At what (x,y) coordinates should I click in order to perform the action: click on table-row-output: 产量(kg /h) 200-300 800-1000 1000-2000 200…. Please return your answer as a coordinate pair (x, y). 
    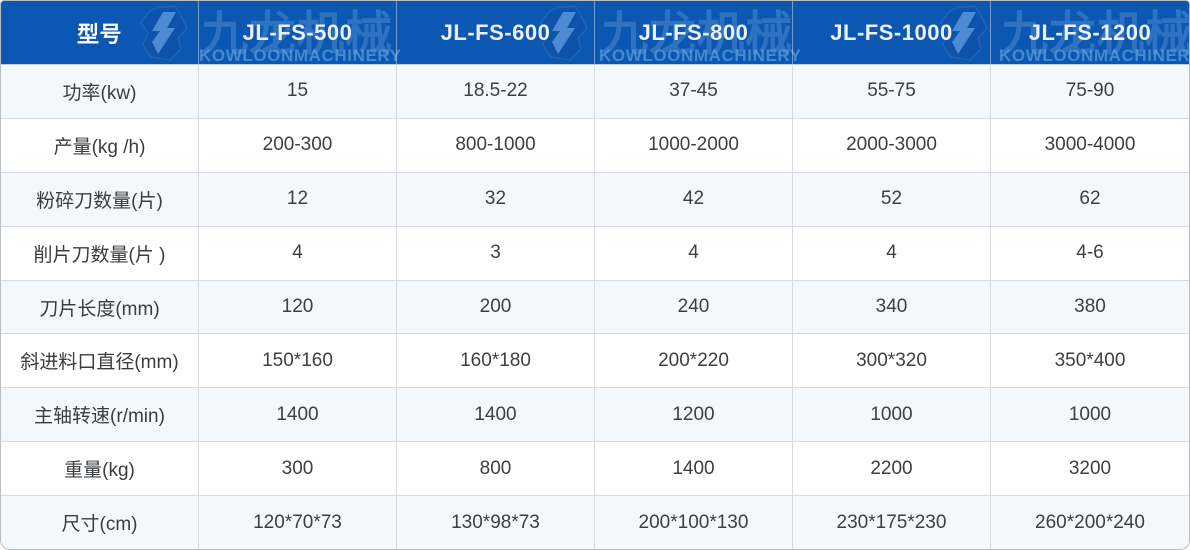
    Looking at the image, I should click on (595, 145).